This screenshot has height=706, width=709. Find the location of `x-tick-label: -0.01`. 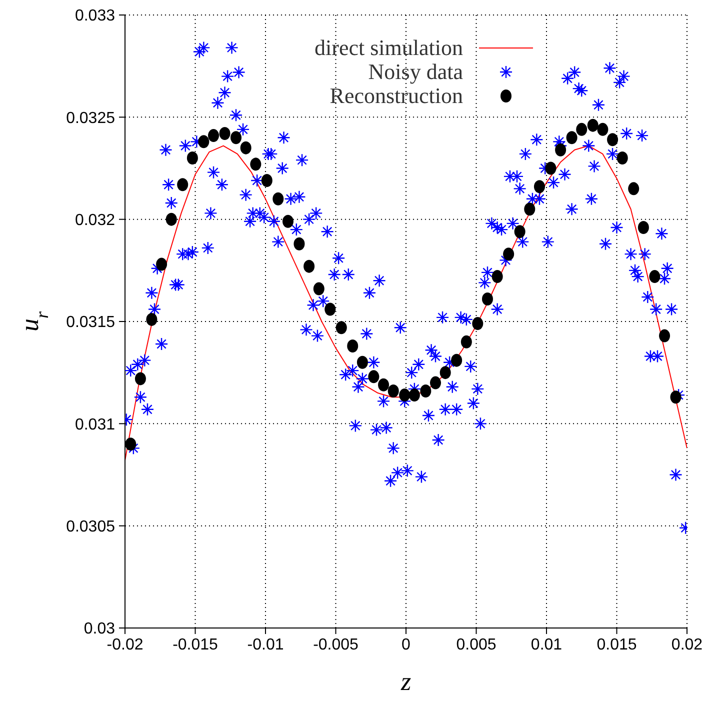

x-tick-label: -0.01 is located at coordinates (265, 645).